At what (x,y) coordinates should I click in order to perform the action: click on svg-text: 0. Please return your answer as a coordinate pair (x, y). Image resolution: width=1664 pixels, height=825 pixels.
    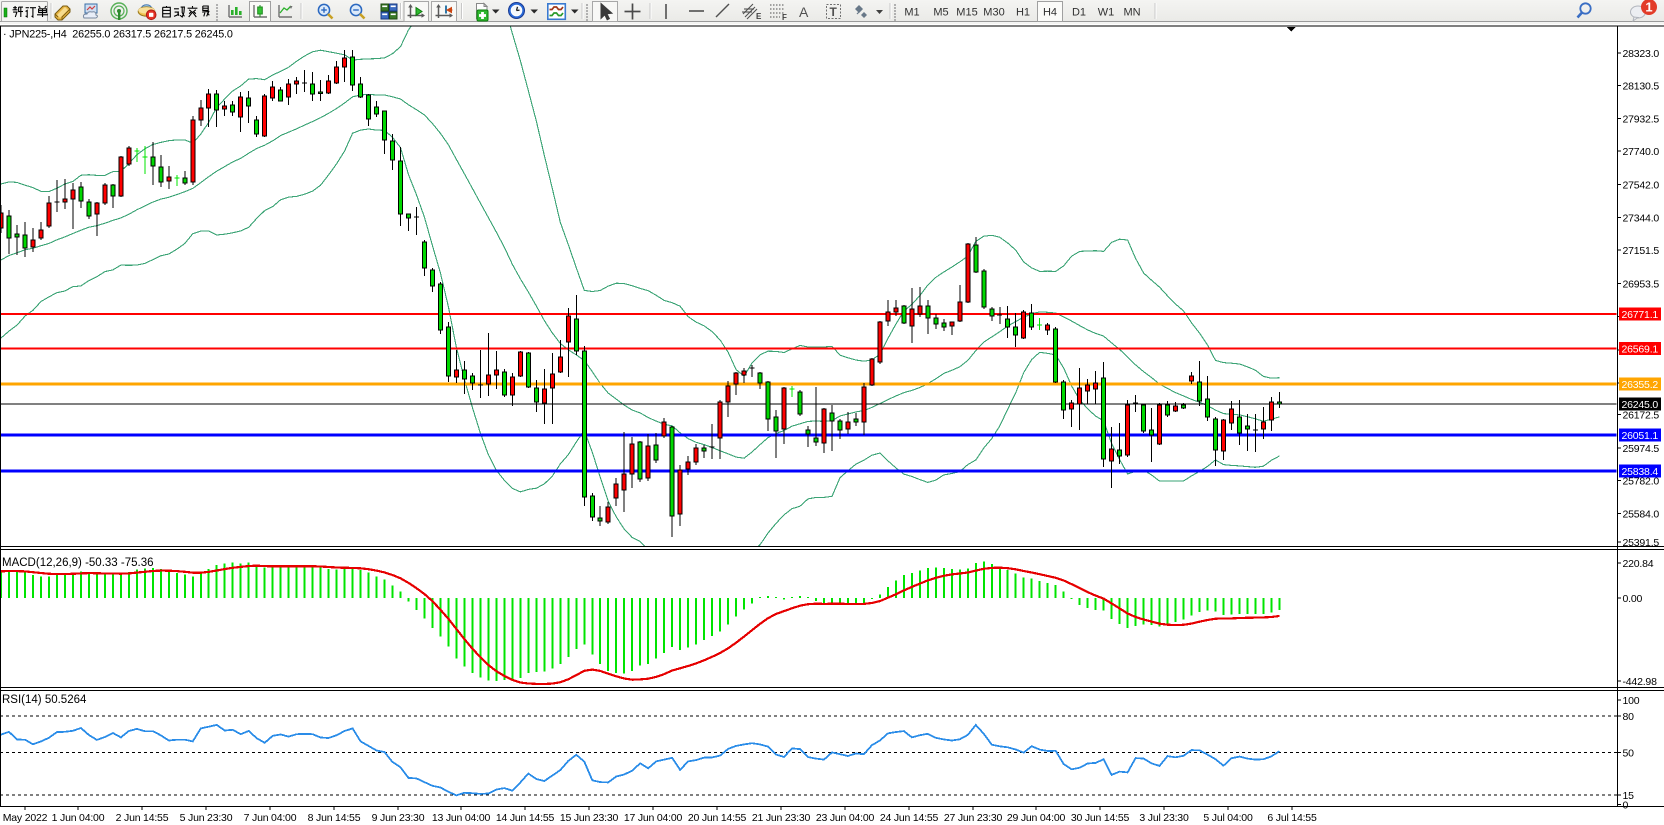
    Looking at the image, I should click on (1626, 806).